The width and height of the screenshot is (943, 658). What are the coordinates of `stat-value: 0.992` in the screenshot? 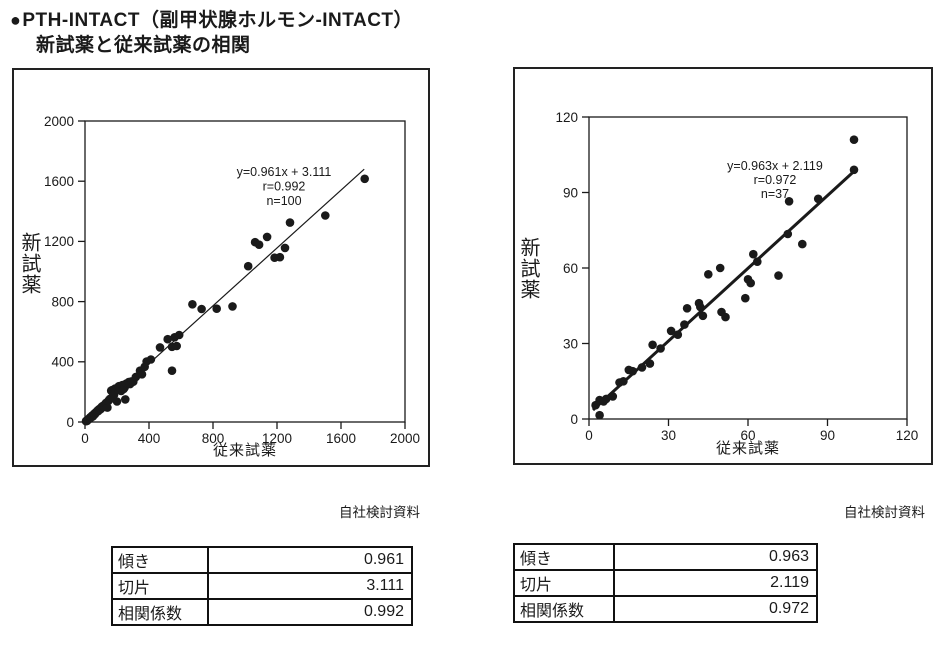 It's located at (310, 612).